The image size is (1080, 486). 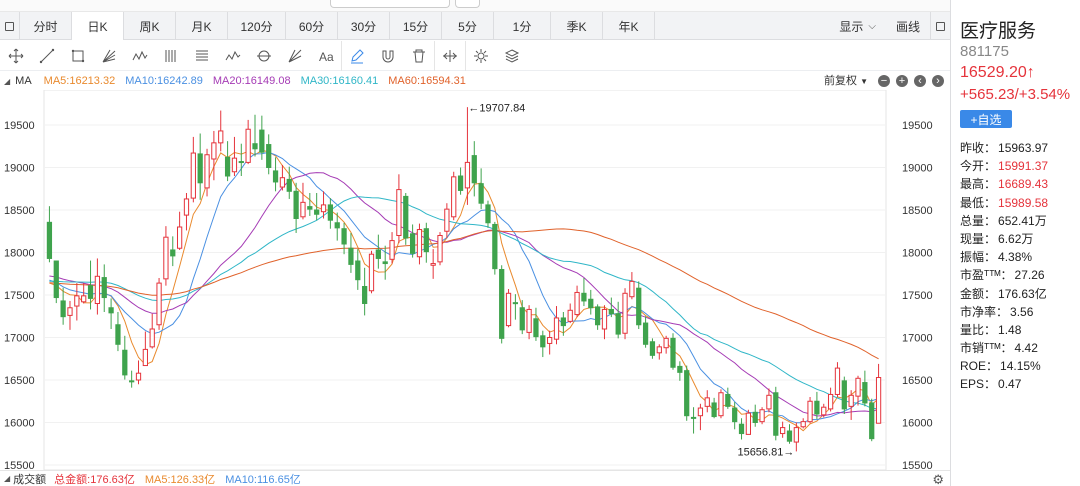 What do you see at coordinates (263, 56) in the screenshot?
I see `cycle-icon` at bounding box center [263, 56].